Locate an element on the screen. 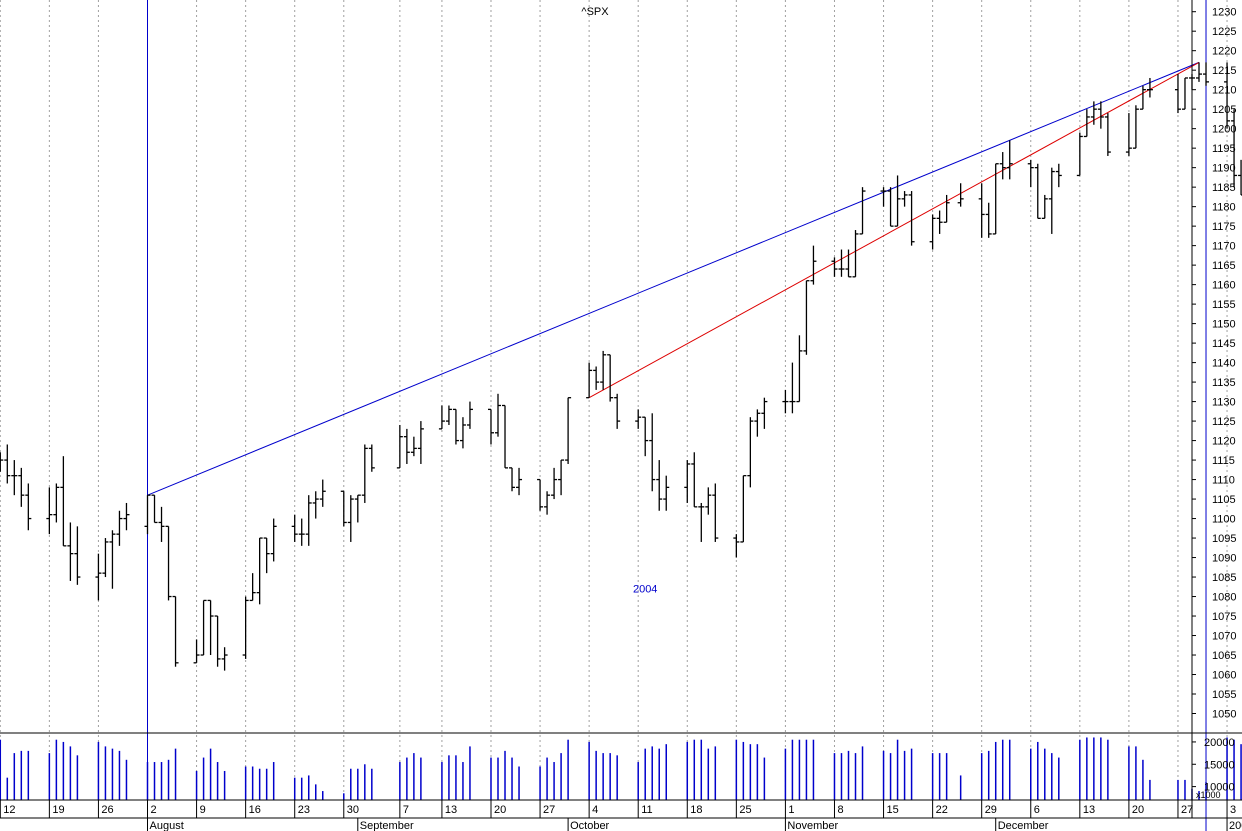 The image size is (1242, 831). y-tick-label: 1065 is located at coordinates (1224, 656).